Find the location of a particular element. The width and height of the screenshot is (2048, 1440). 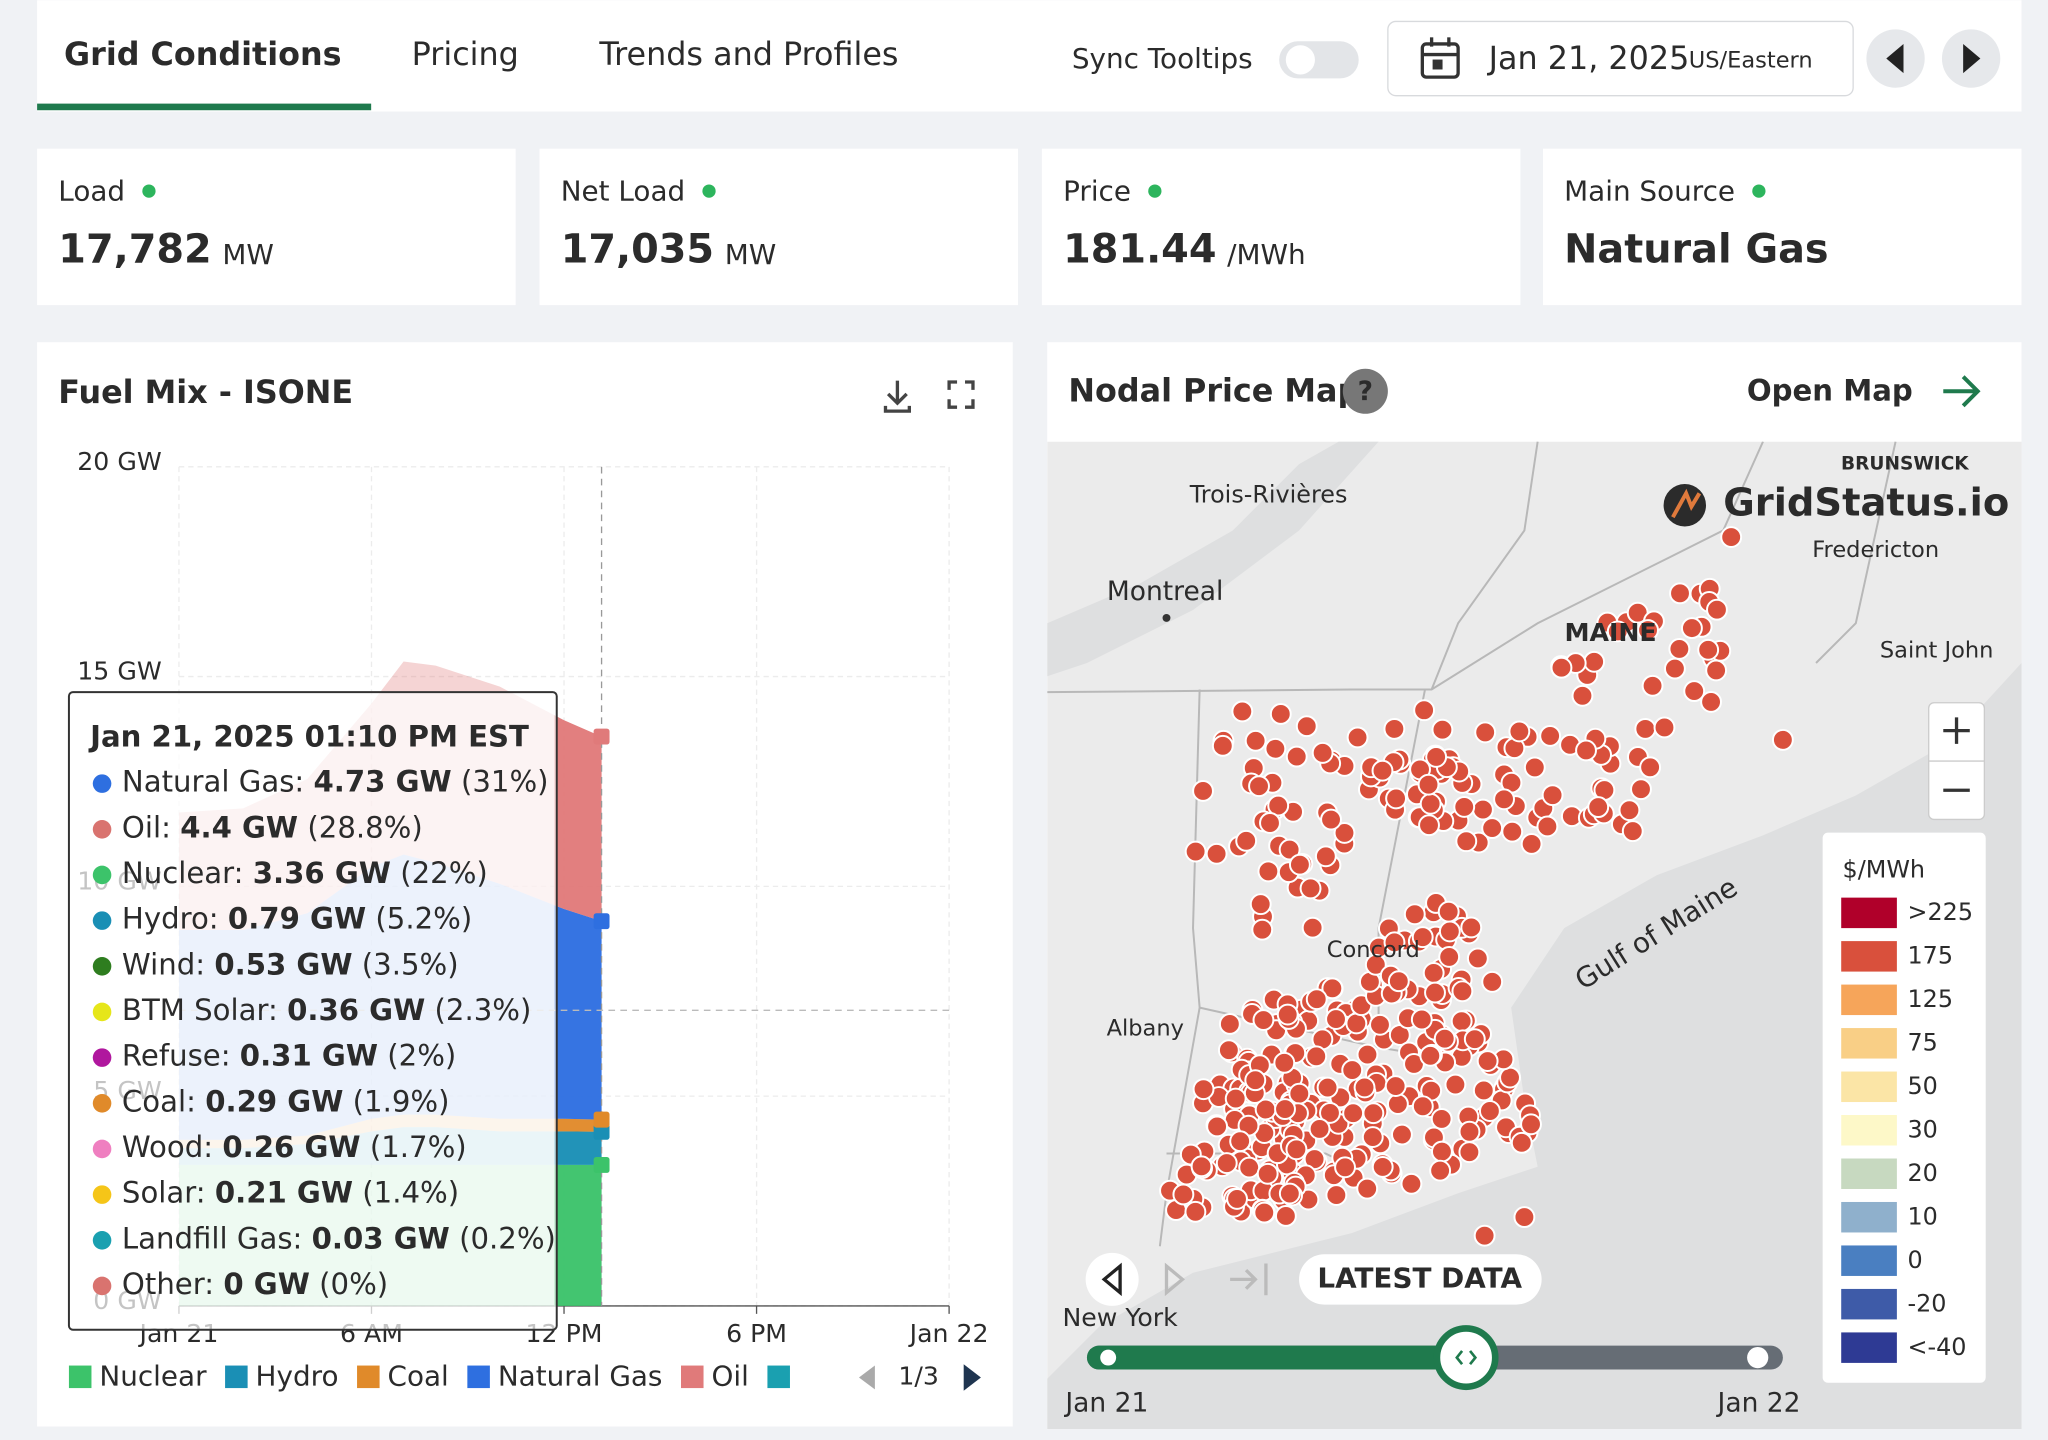

legend-next is located at coordinates (972, 1377).